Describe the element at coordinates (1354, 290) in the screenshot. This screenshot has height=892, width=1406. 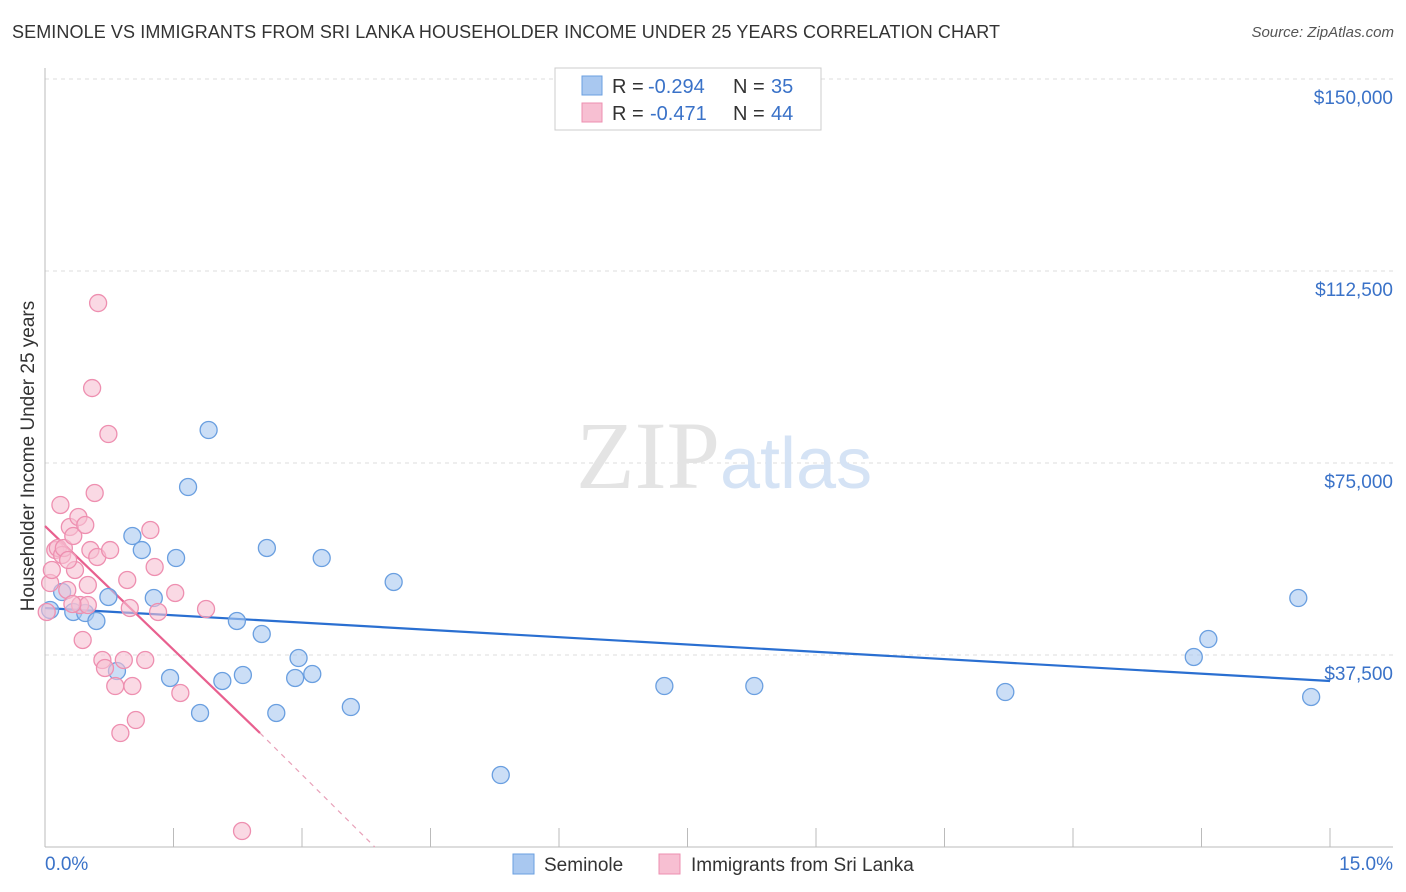
I see `y-tick-label: $112,500` at that location.